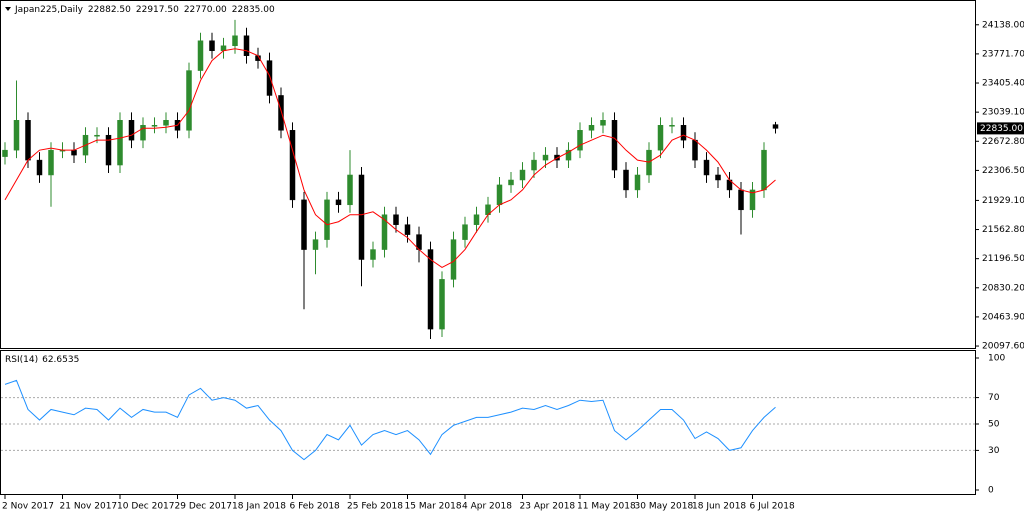 The image size is (1024, 515). I want to click on x-tick-label: 23 Apr 2018, so click(548, 507).